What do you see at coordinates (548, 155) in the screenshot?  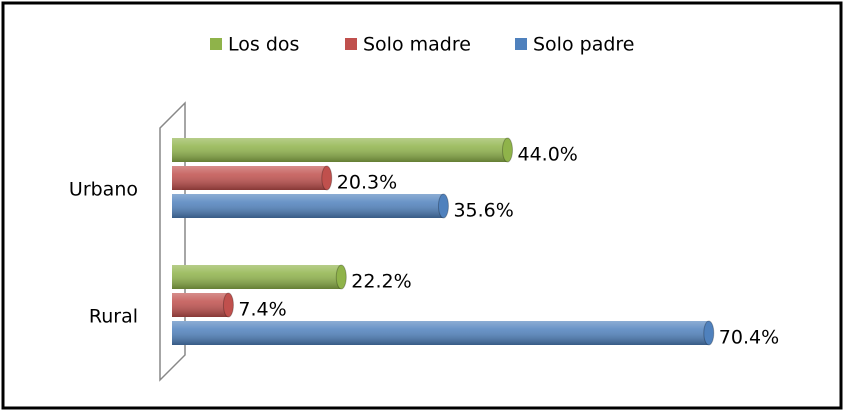 I see `value-label: 44.0%` at bounding box center [548, 155].